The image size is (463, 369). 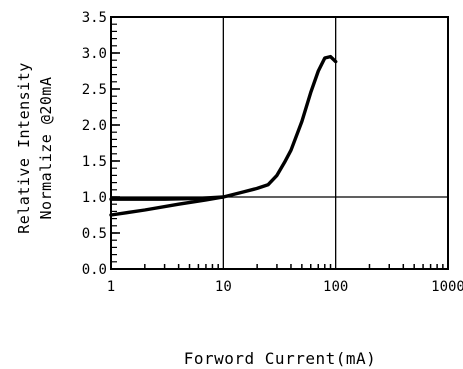 What do you see at coordinates (111, 287) in the screenshot?
I see `x-tick-label: 1` at bounding box center [111, 287].